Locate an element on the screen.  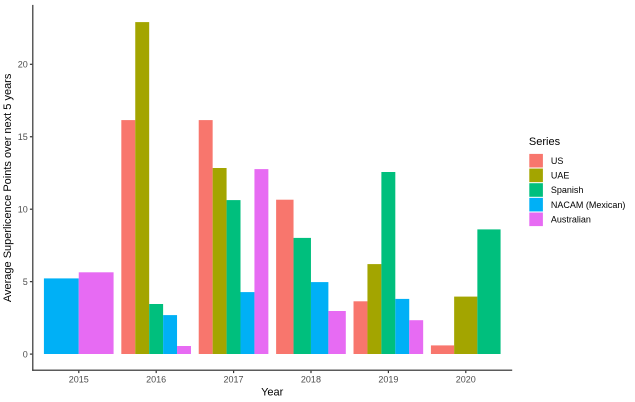
svg-text: 2016 is located at coordinates (156, 380).